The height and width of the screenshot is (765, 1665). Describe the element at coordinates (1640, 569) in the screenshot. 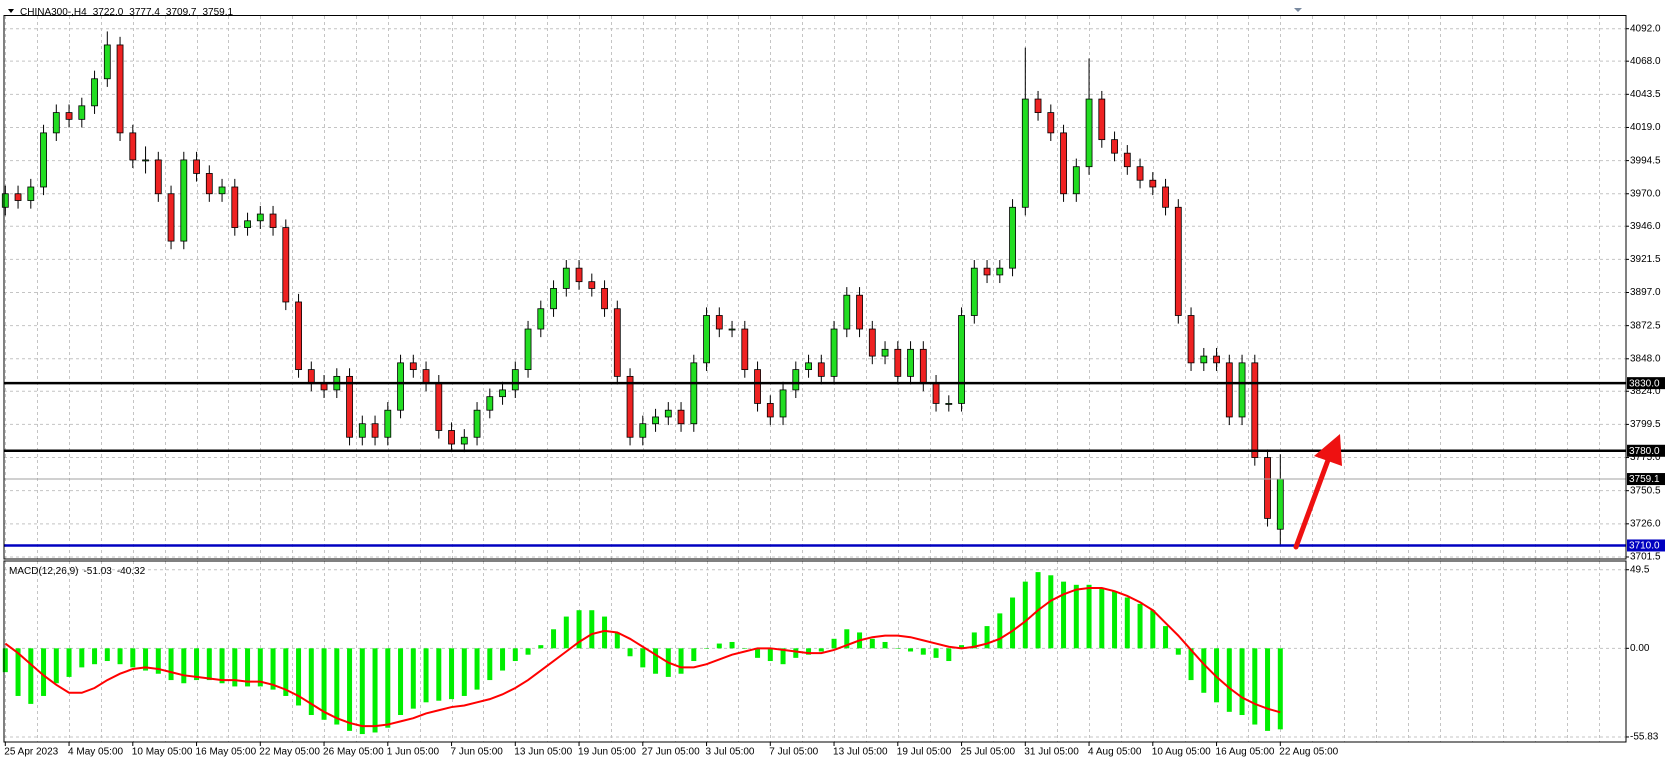

I see `y-tick-label: 49.5` at that location.